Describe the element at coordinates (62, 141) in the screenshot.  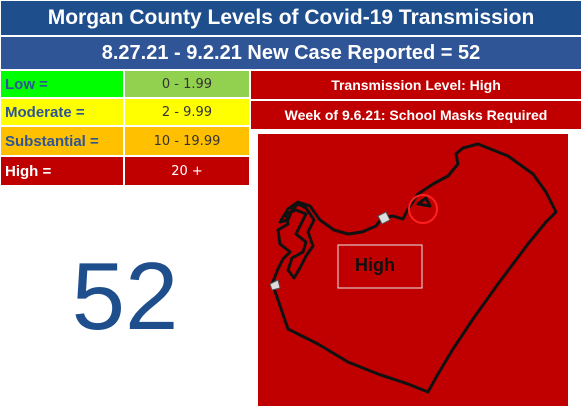
I see `level-label: Substantial =` at that location.